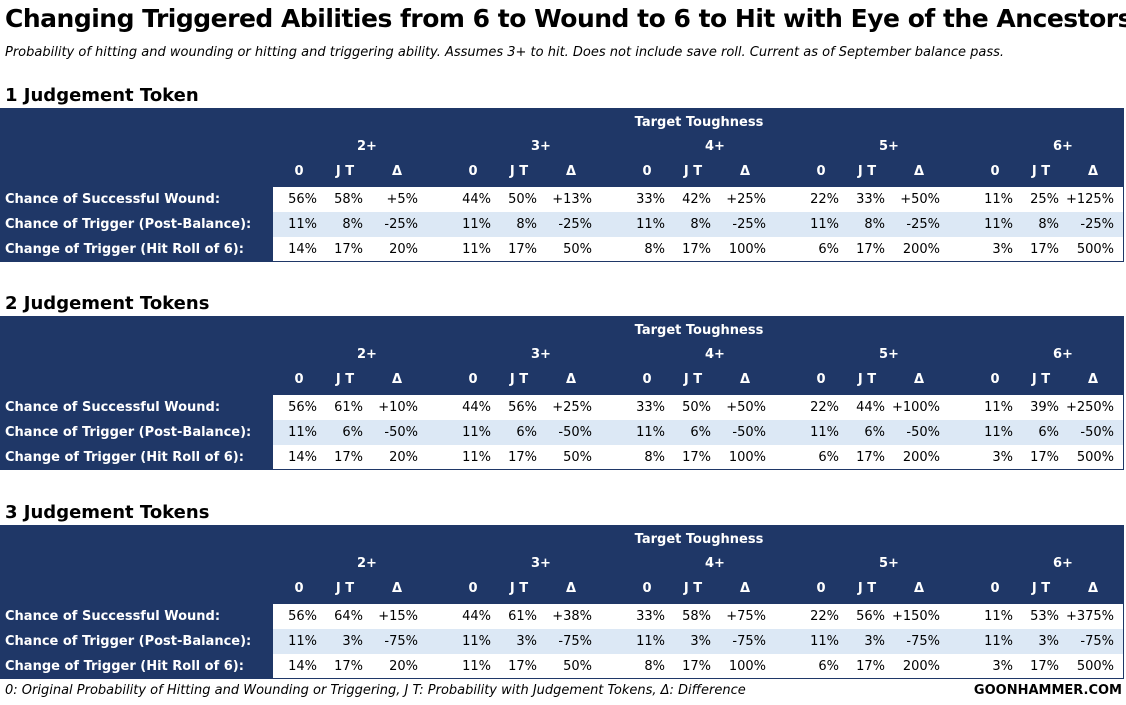  Describe the element at coordinates (746, 199) in the screenshot. I see `table-cell: +25%` at that location.